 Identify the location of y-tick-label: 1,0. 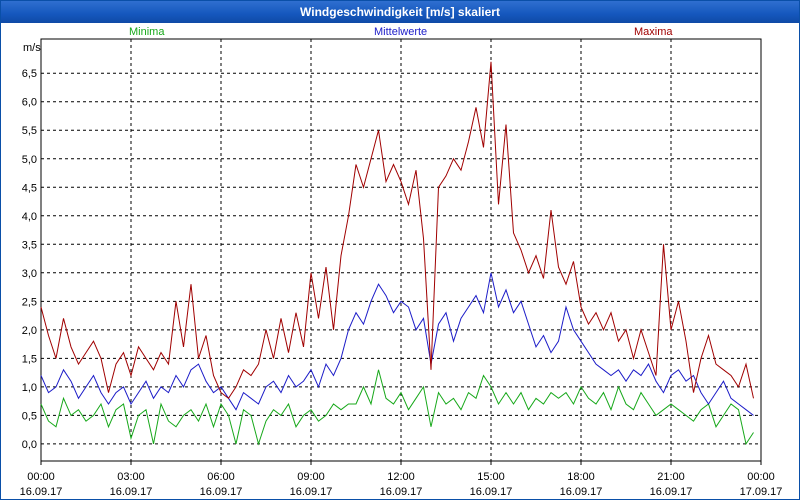
(29, 388).